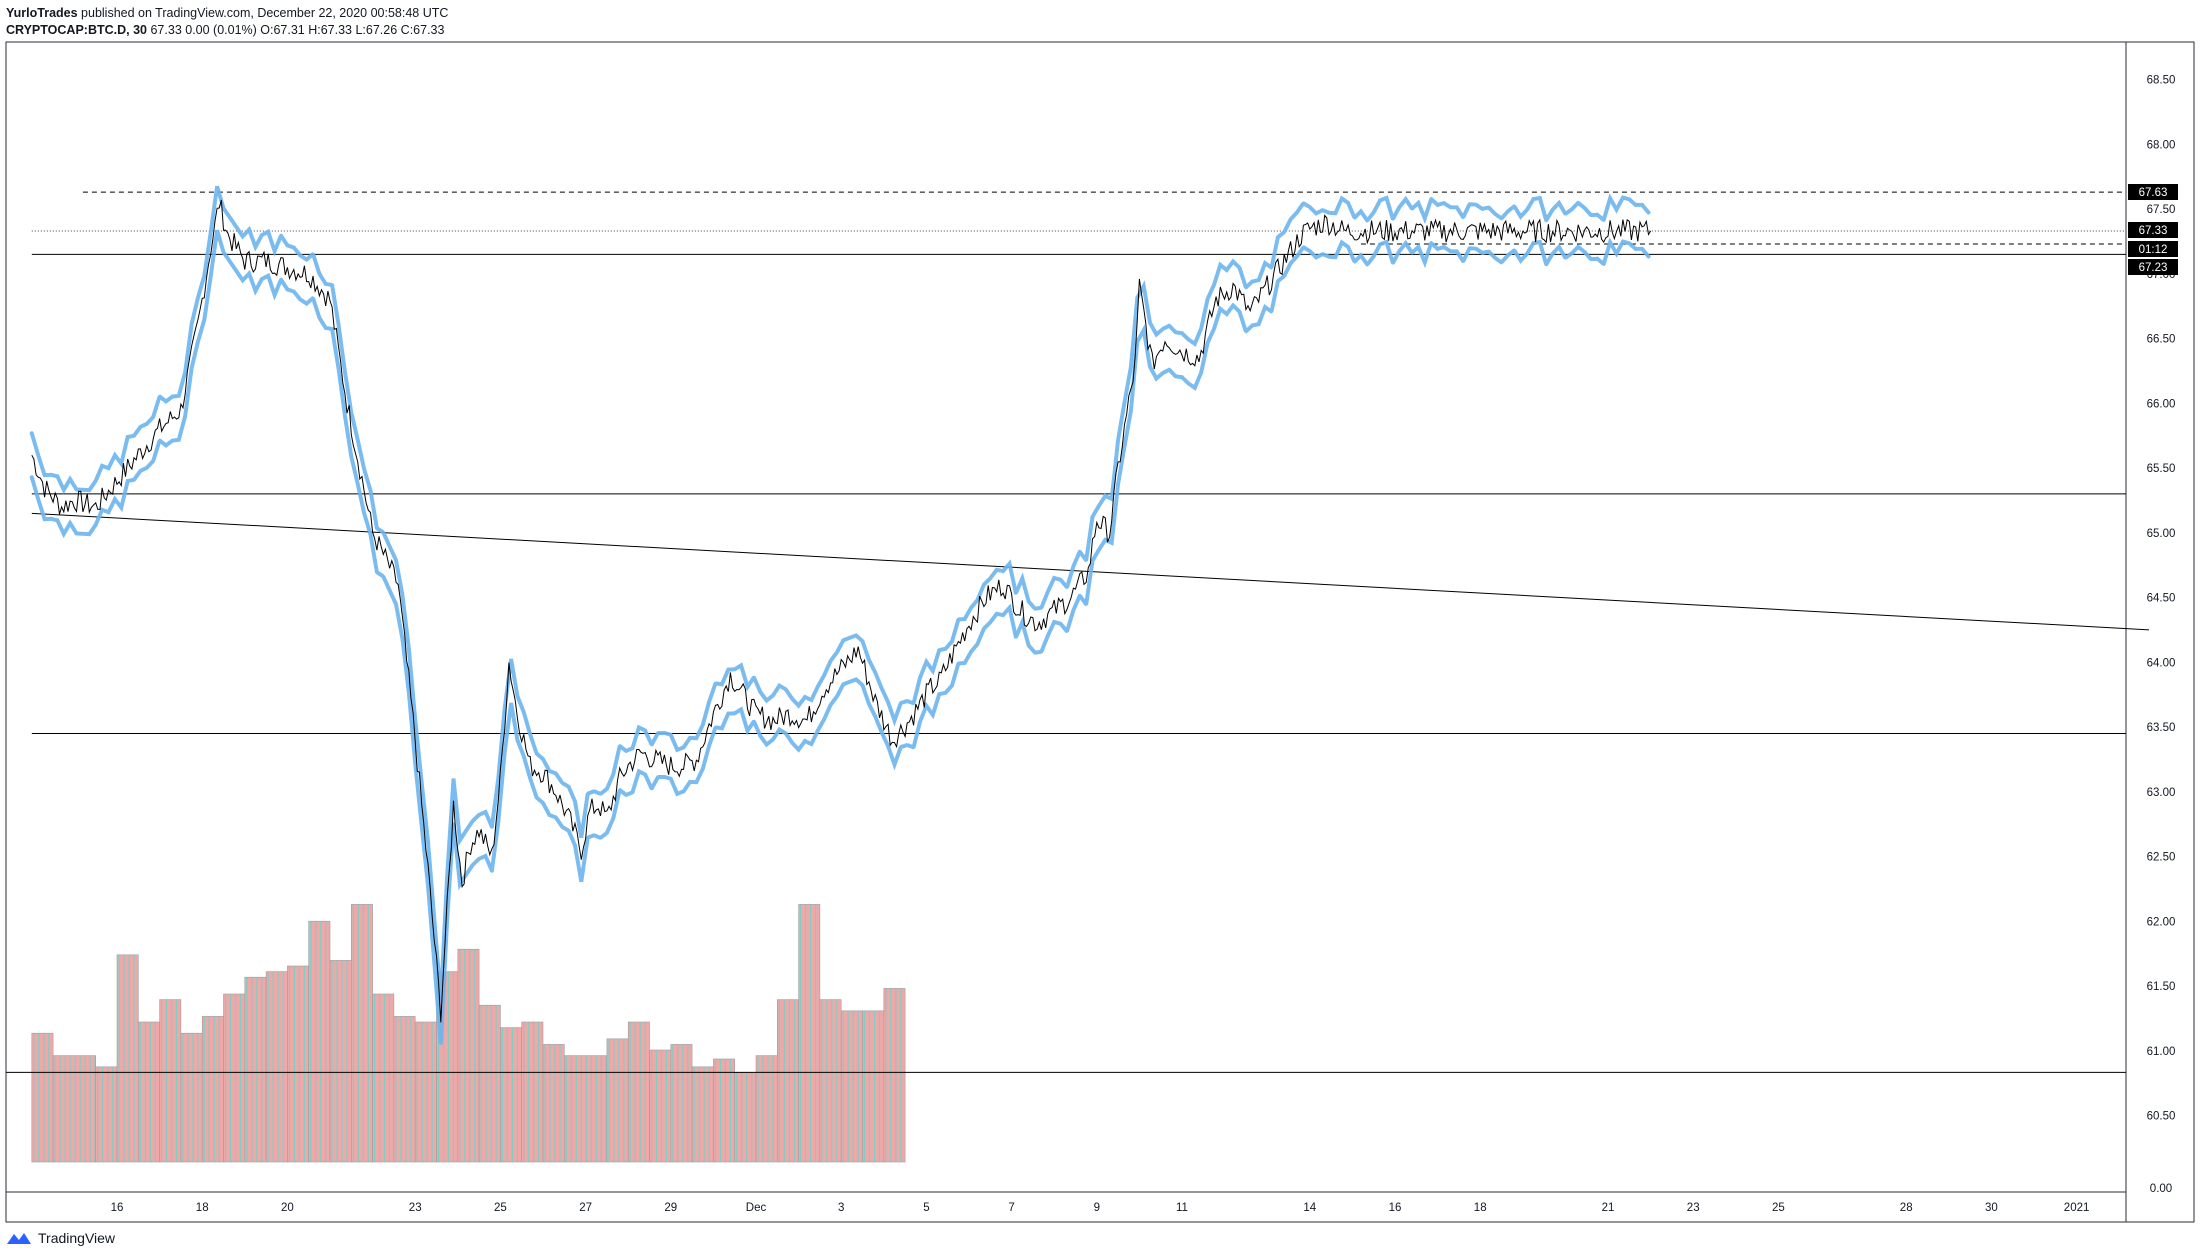  Describe the element at coordinates (1395, 1208) in the screenshot. I see `time-tick-label: 16` at that location.